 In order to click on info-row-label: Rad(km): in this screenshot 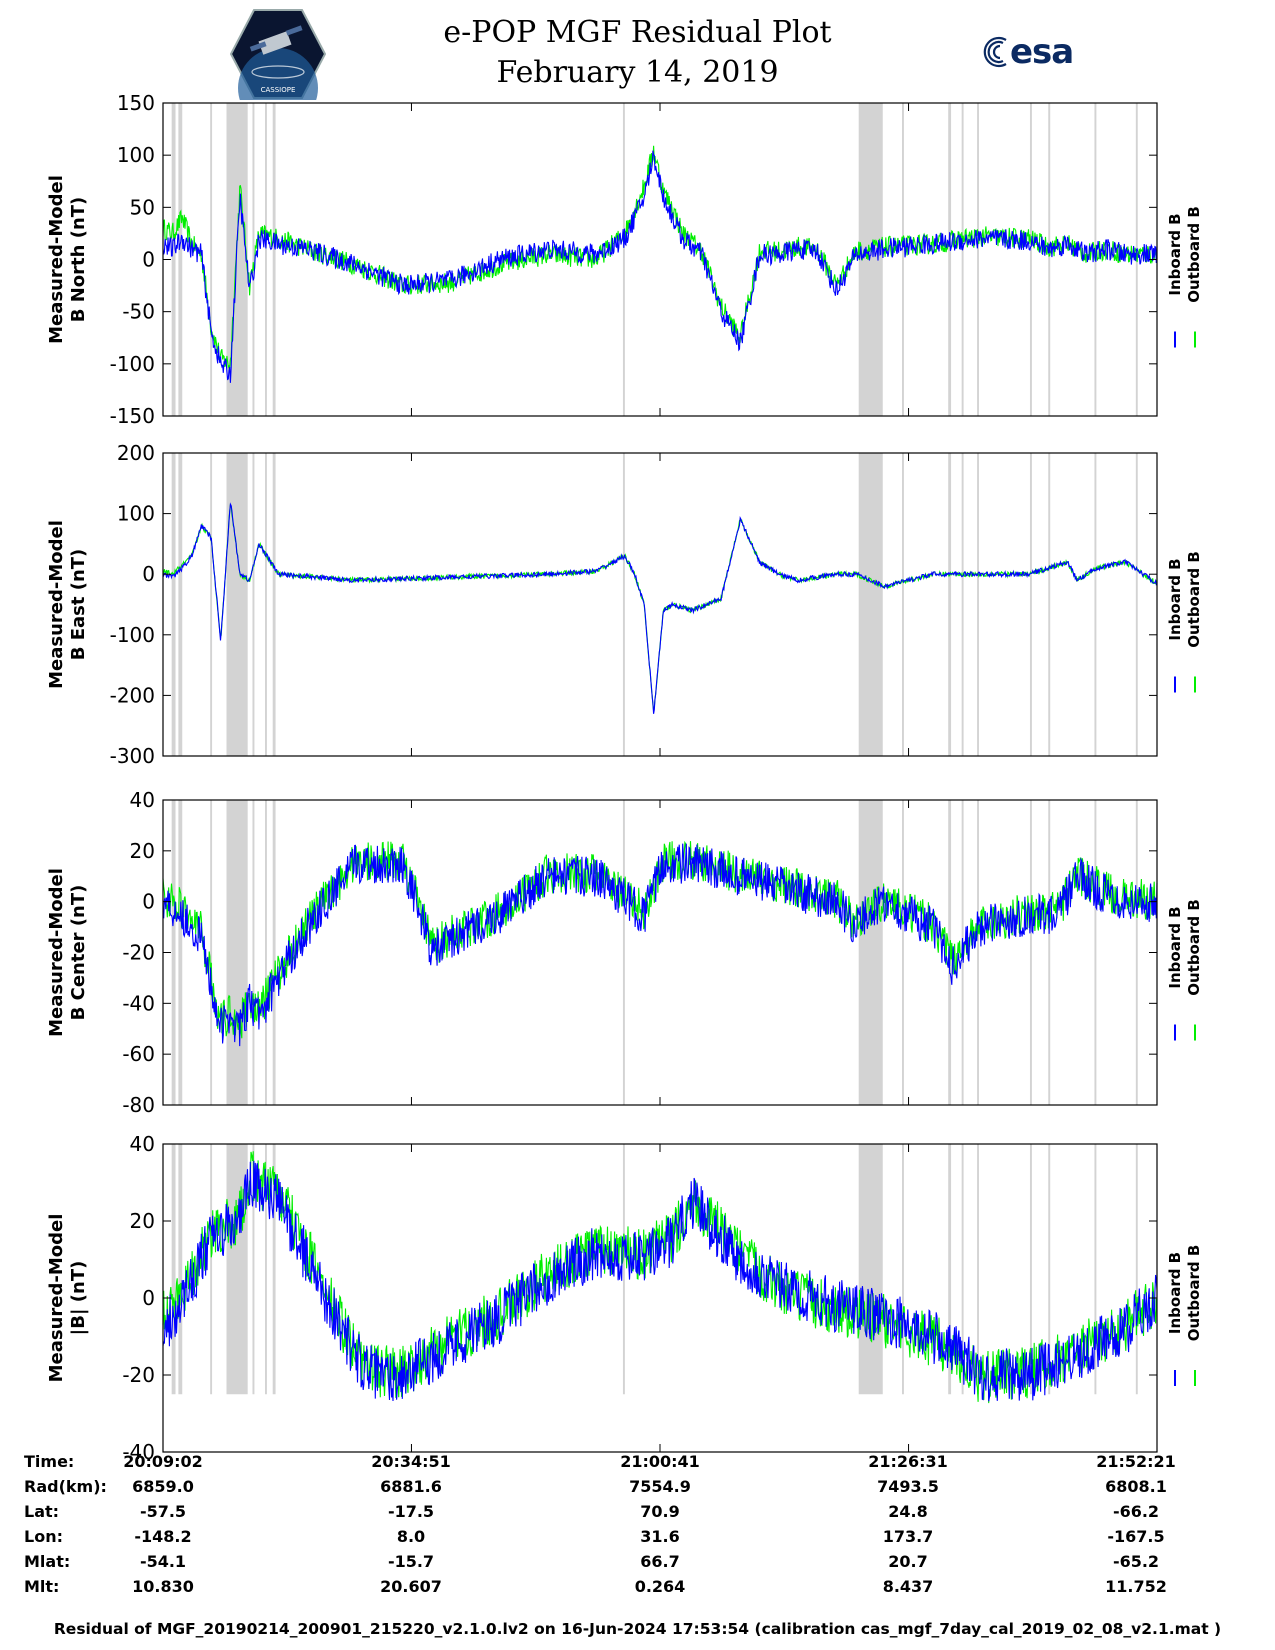, I will do `click(65, 1486)`.